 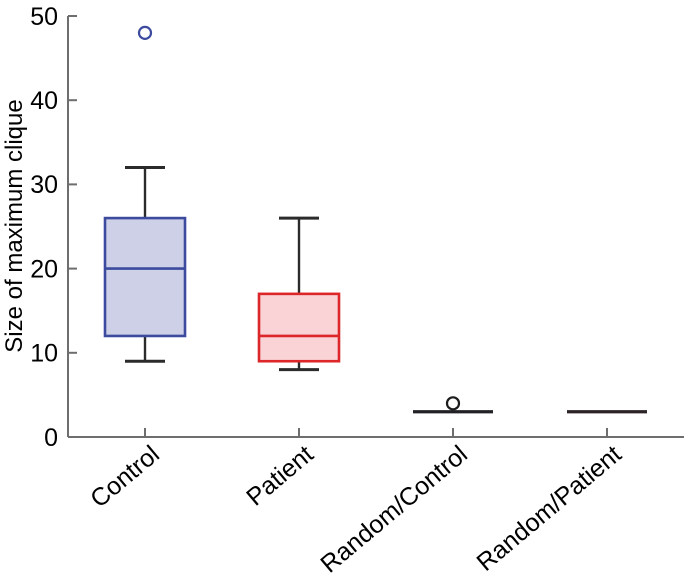 What do you see at coordinates (14, 225) in the screenshot?
I see `y-axis-title: Size of maximum clique` at bounding box center [14, 225].